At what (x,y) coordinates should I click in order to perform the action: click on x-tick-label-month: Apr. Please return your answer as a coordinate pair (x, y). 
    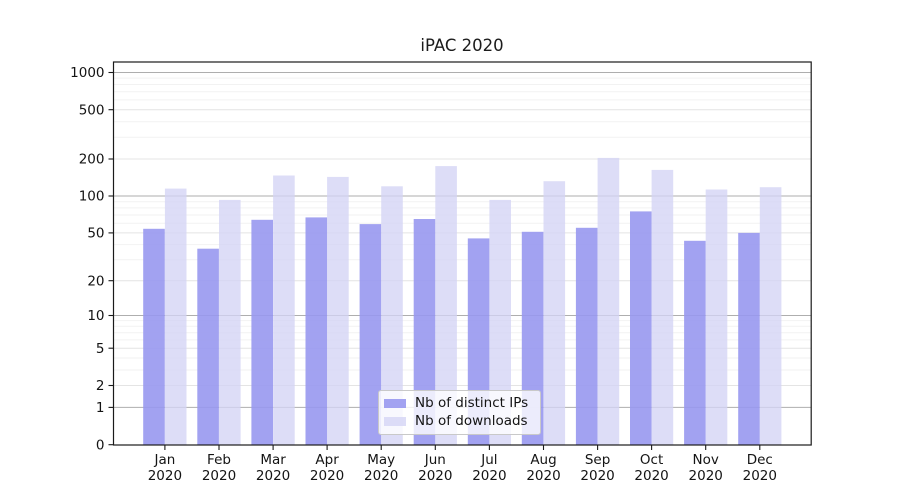
    Looking at the image, I should click on (327, 460).